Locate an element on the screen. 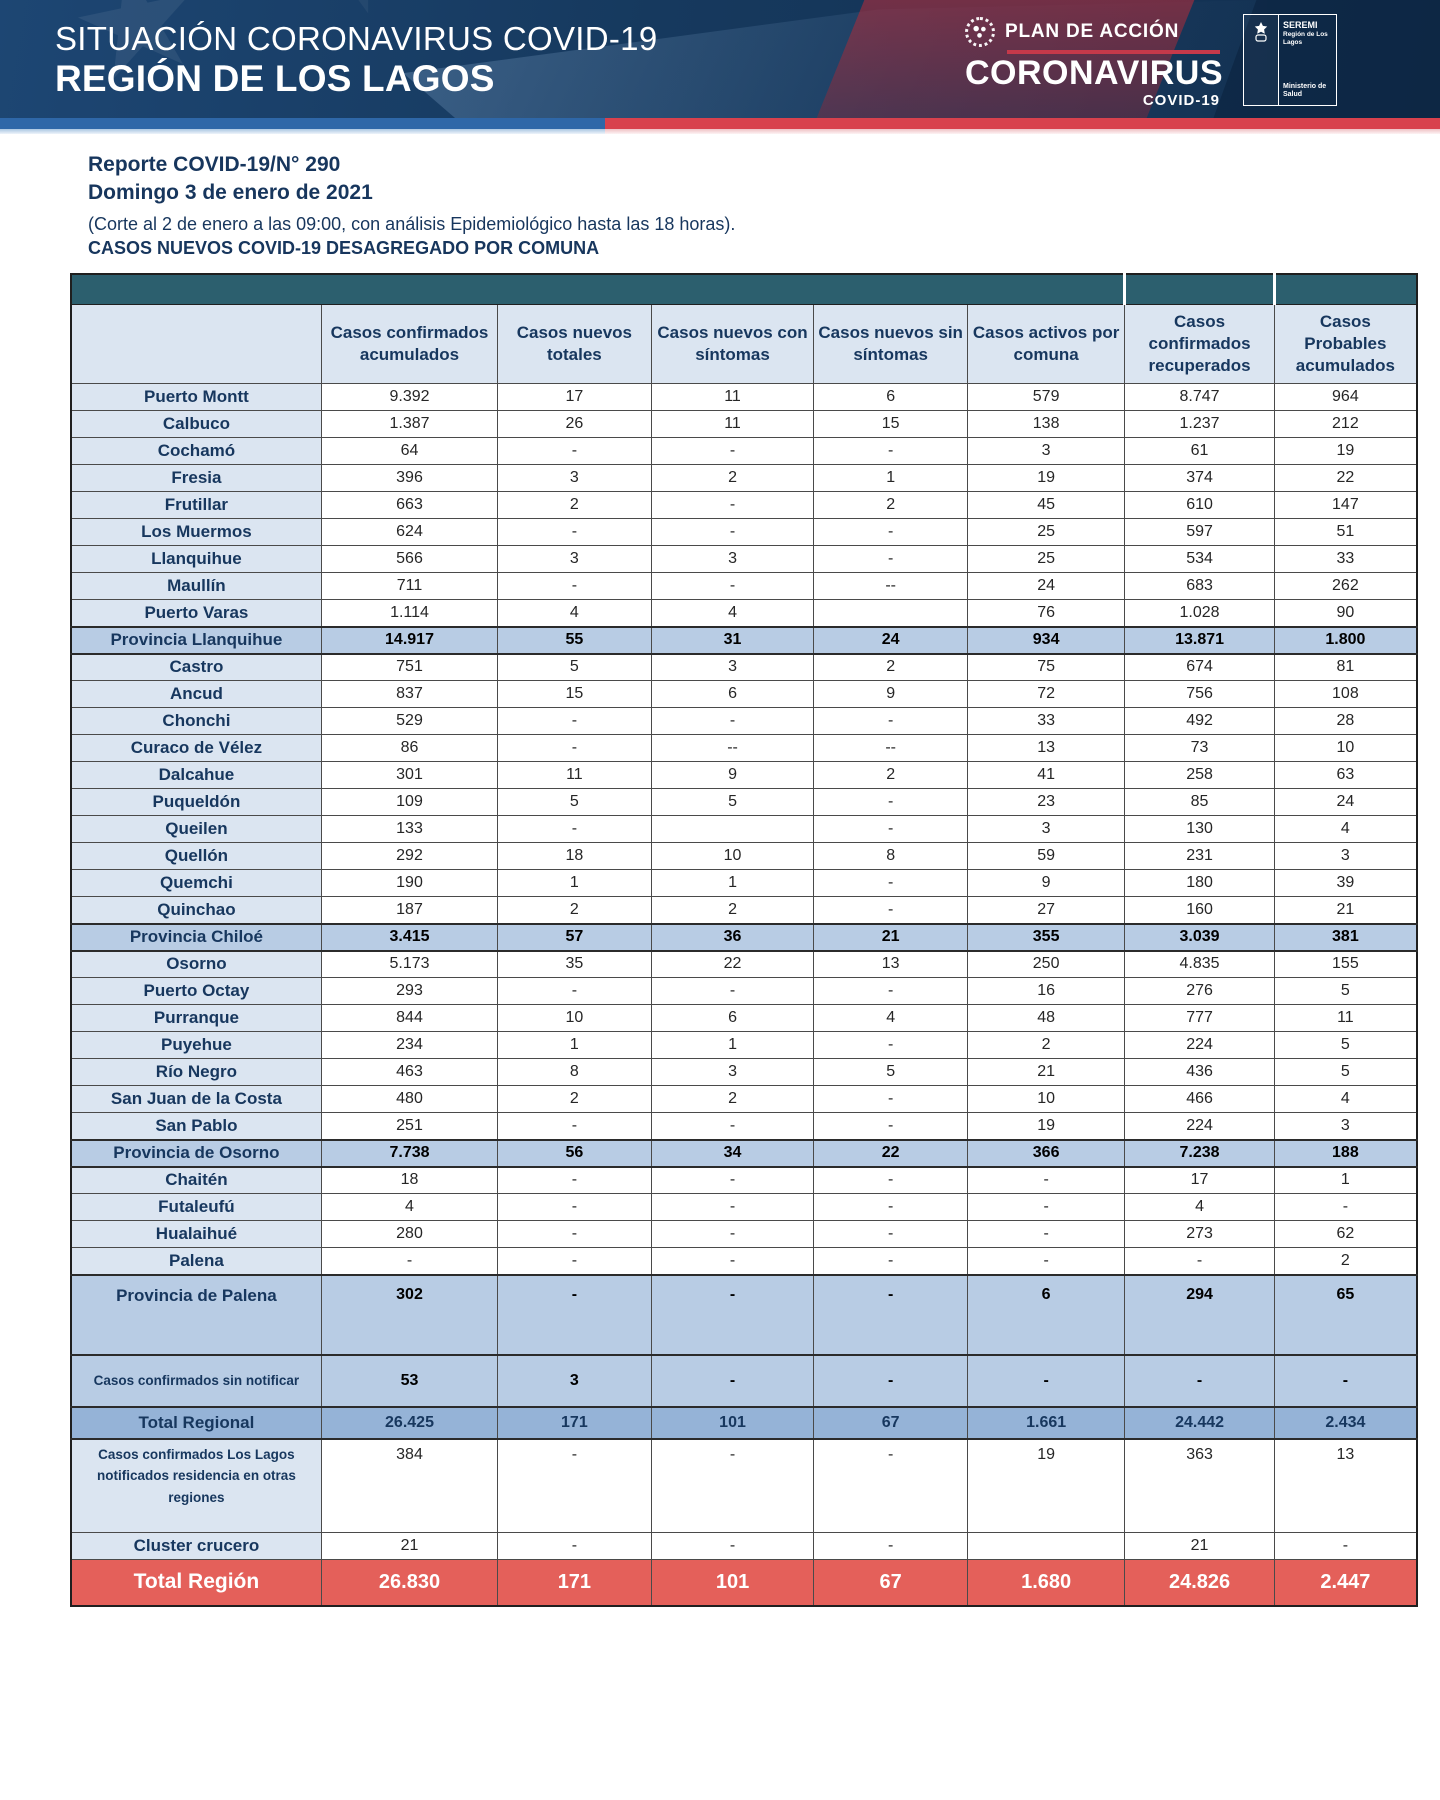 This screenshot has width=1440, height=1800. row-label: Puerto Varas is located at coordinates (196, 613).